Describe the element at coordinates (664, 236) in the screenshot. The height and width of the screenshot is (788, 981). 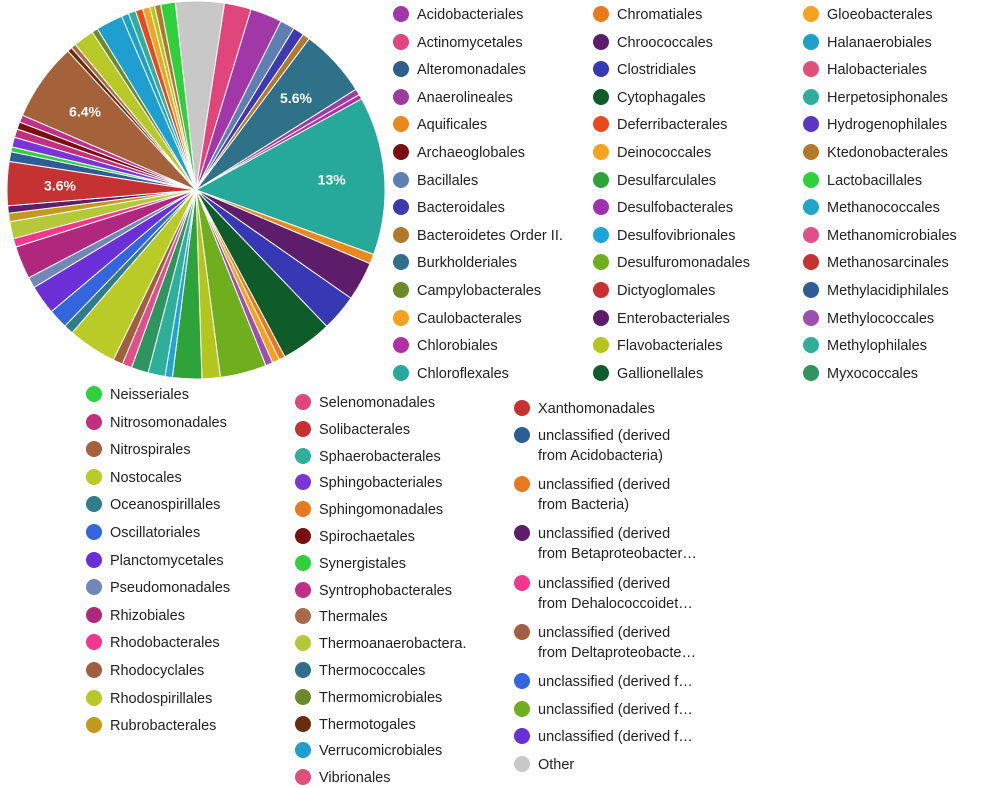
I see `legend-item: Desulfovibrionales` at that location.